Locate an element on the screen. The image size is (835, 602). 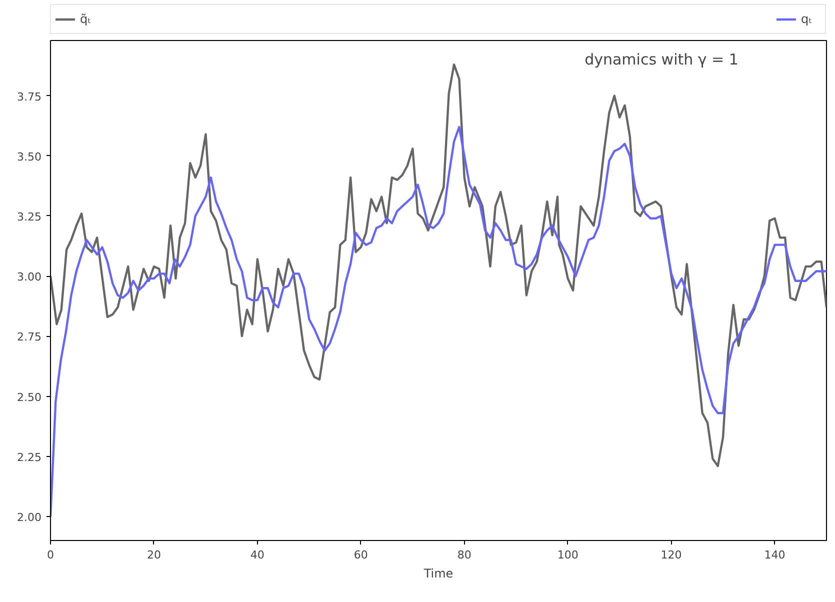
x-tick-label: 60 is located at coordinates (361, 555).